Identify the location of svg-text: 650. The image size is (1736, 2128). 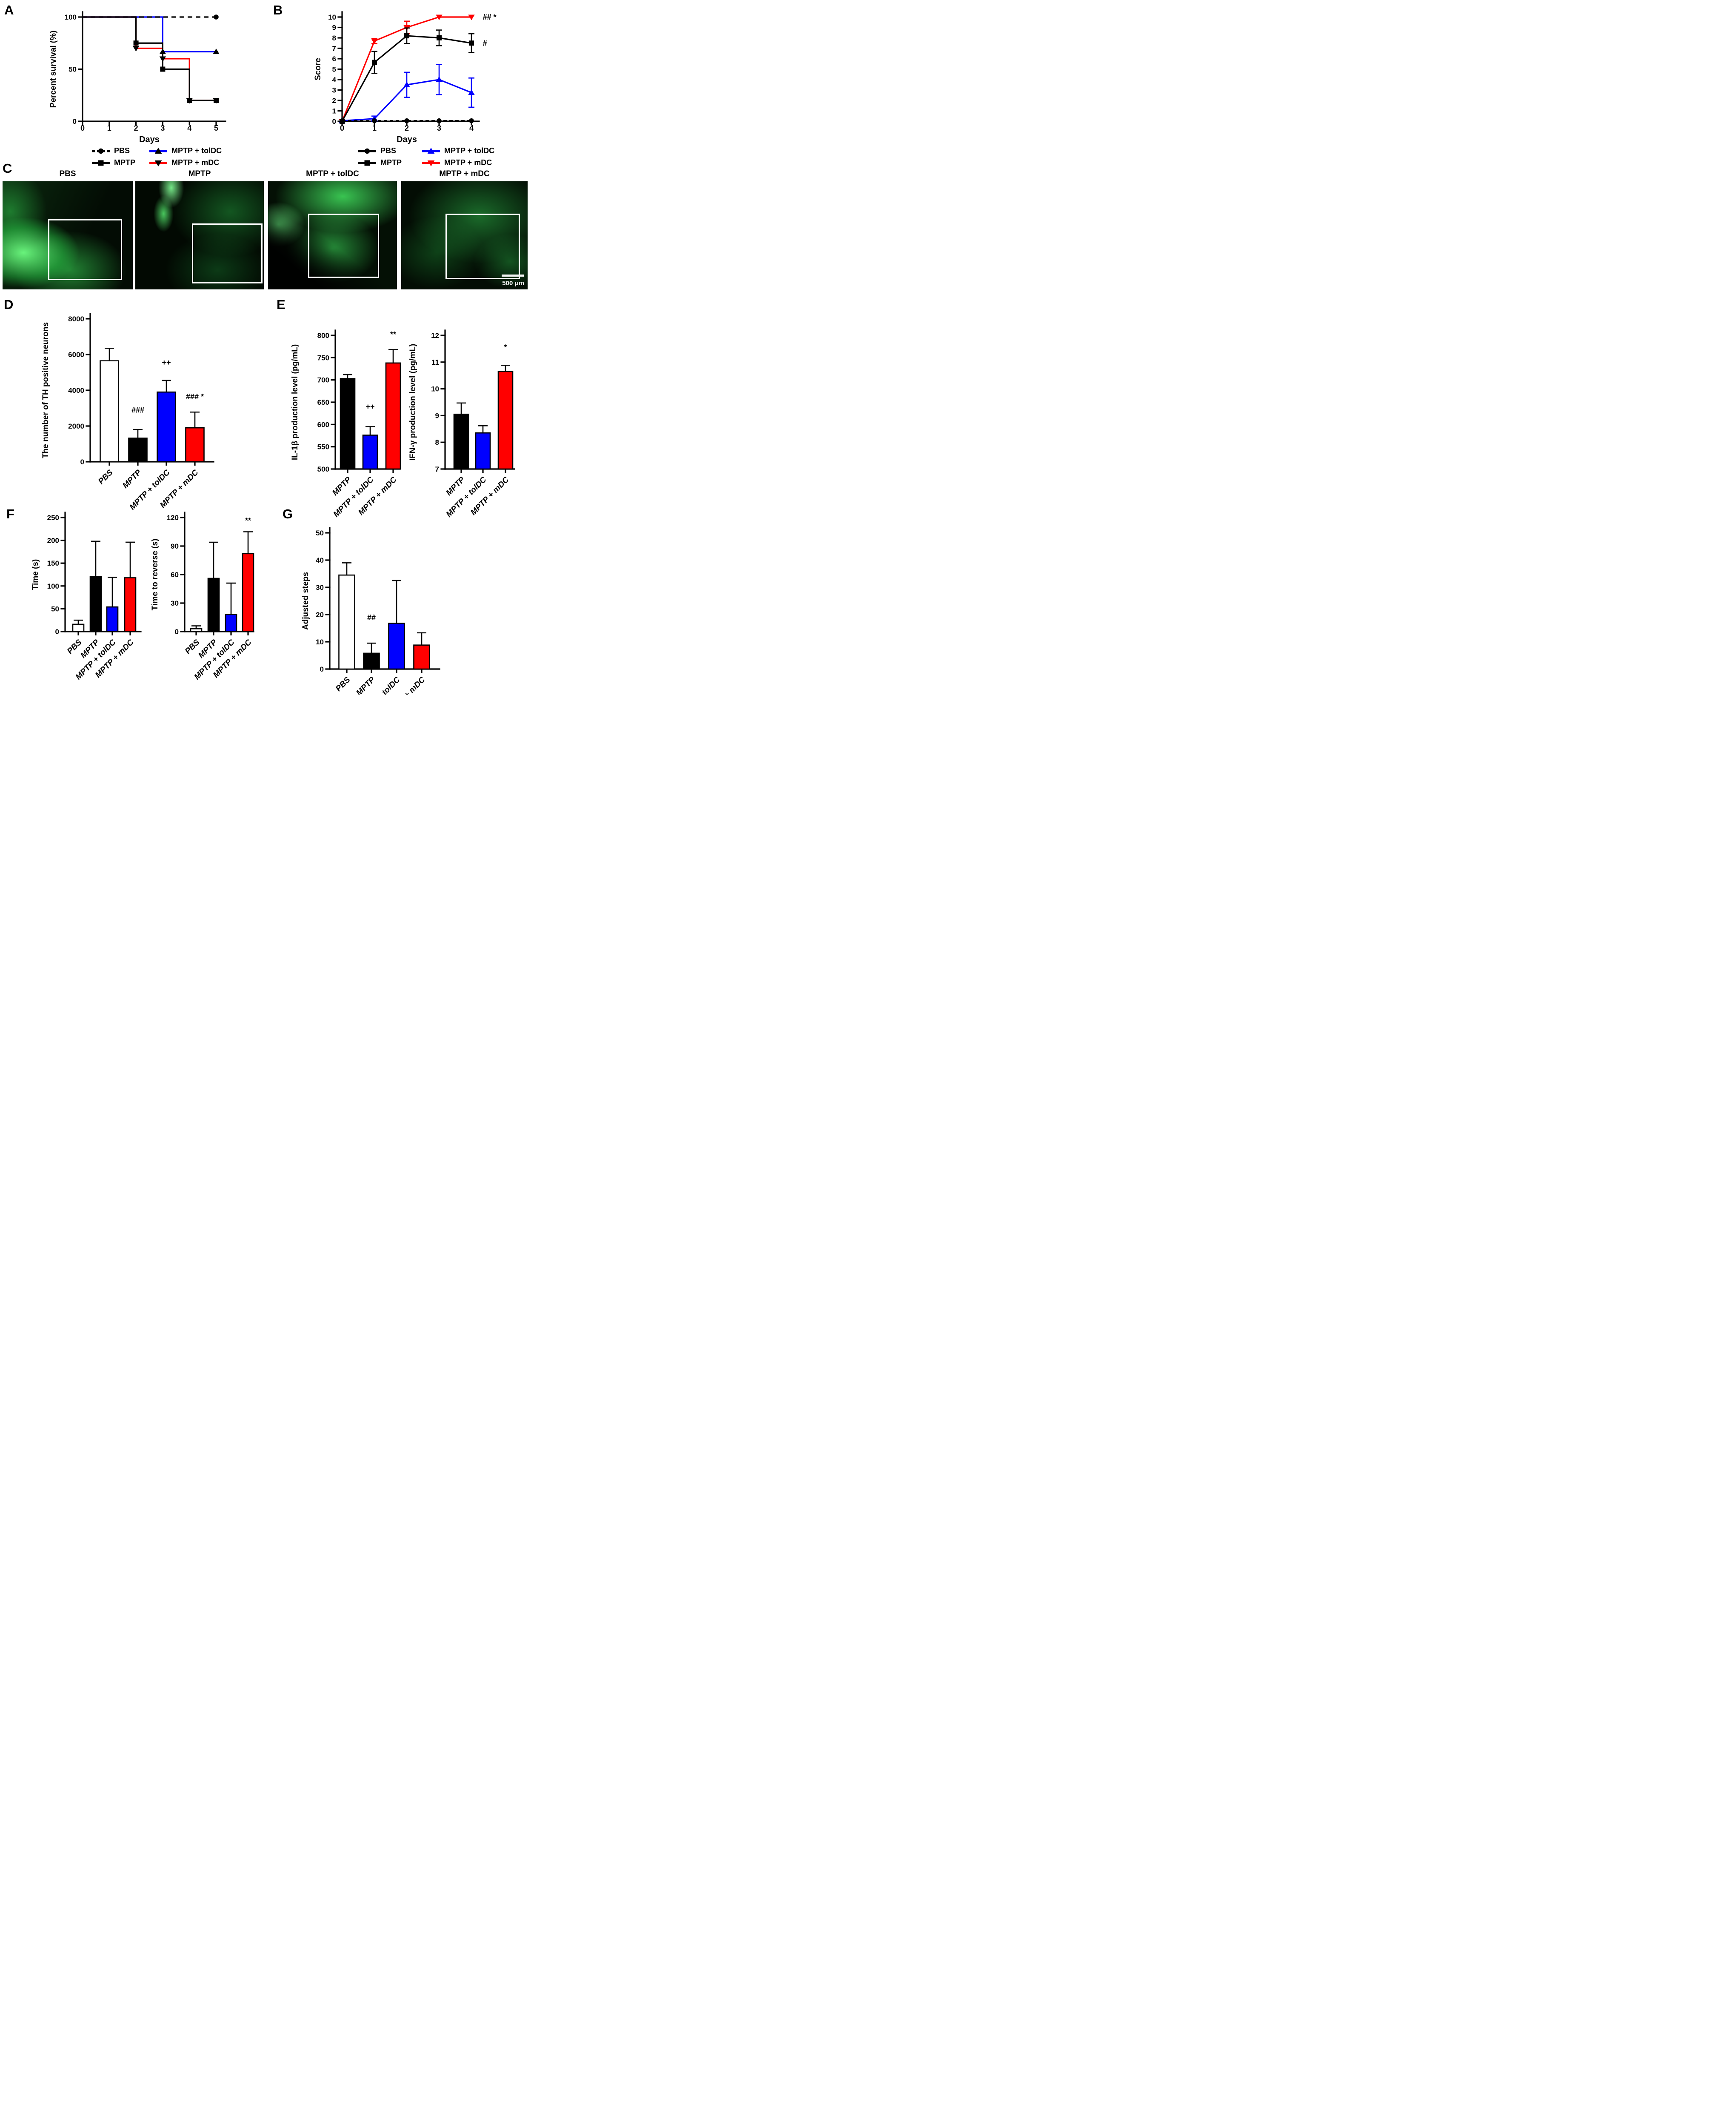
(323, 402).